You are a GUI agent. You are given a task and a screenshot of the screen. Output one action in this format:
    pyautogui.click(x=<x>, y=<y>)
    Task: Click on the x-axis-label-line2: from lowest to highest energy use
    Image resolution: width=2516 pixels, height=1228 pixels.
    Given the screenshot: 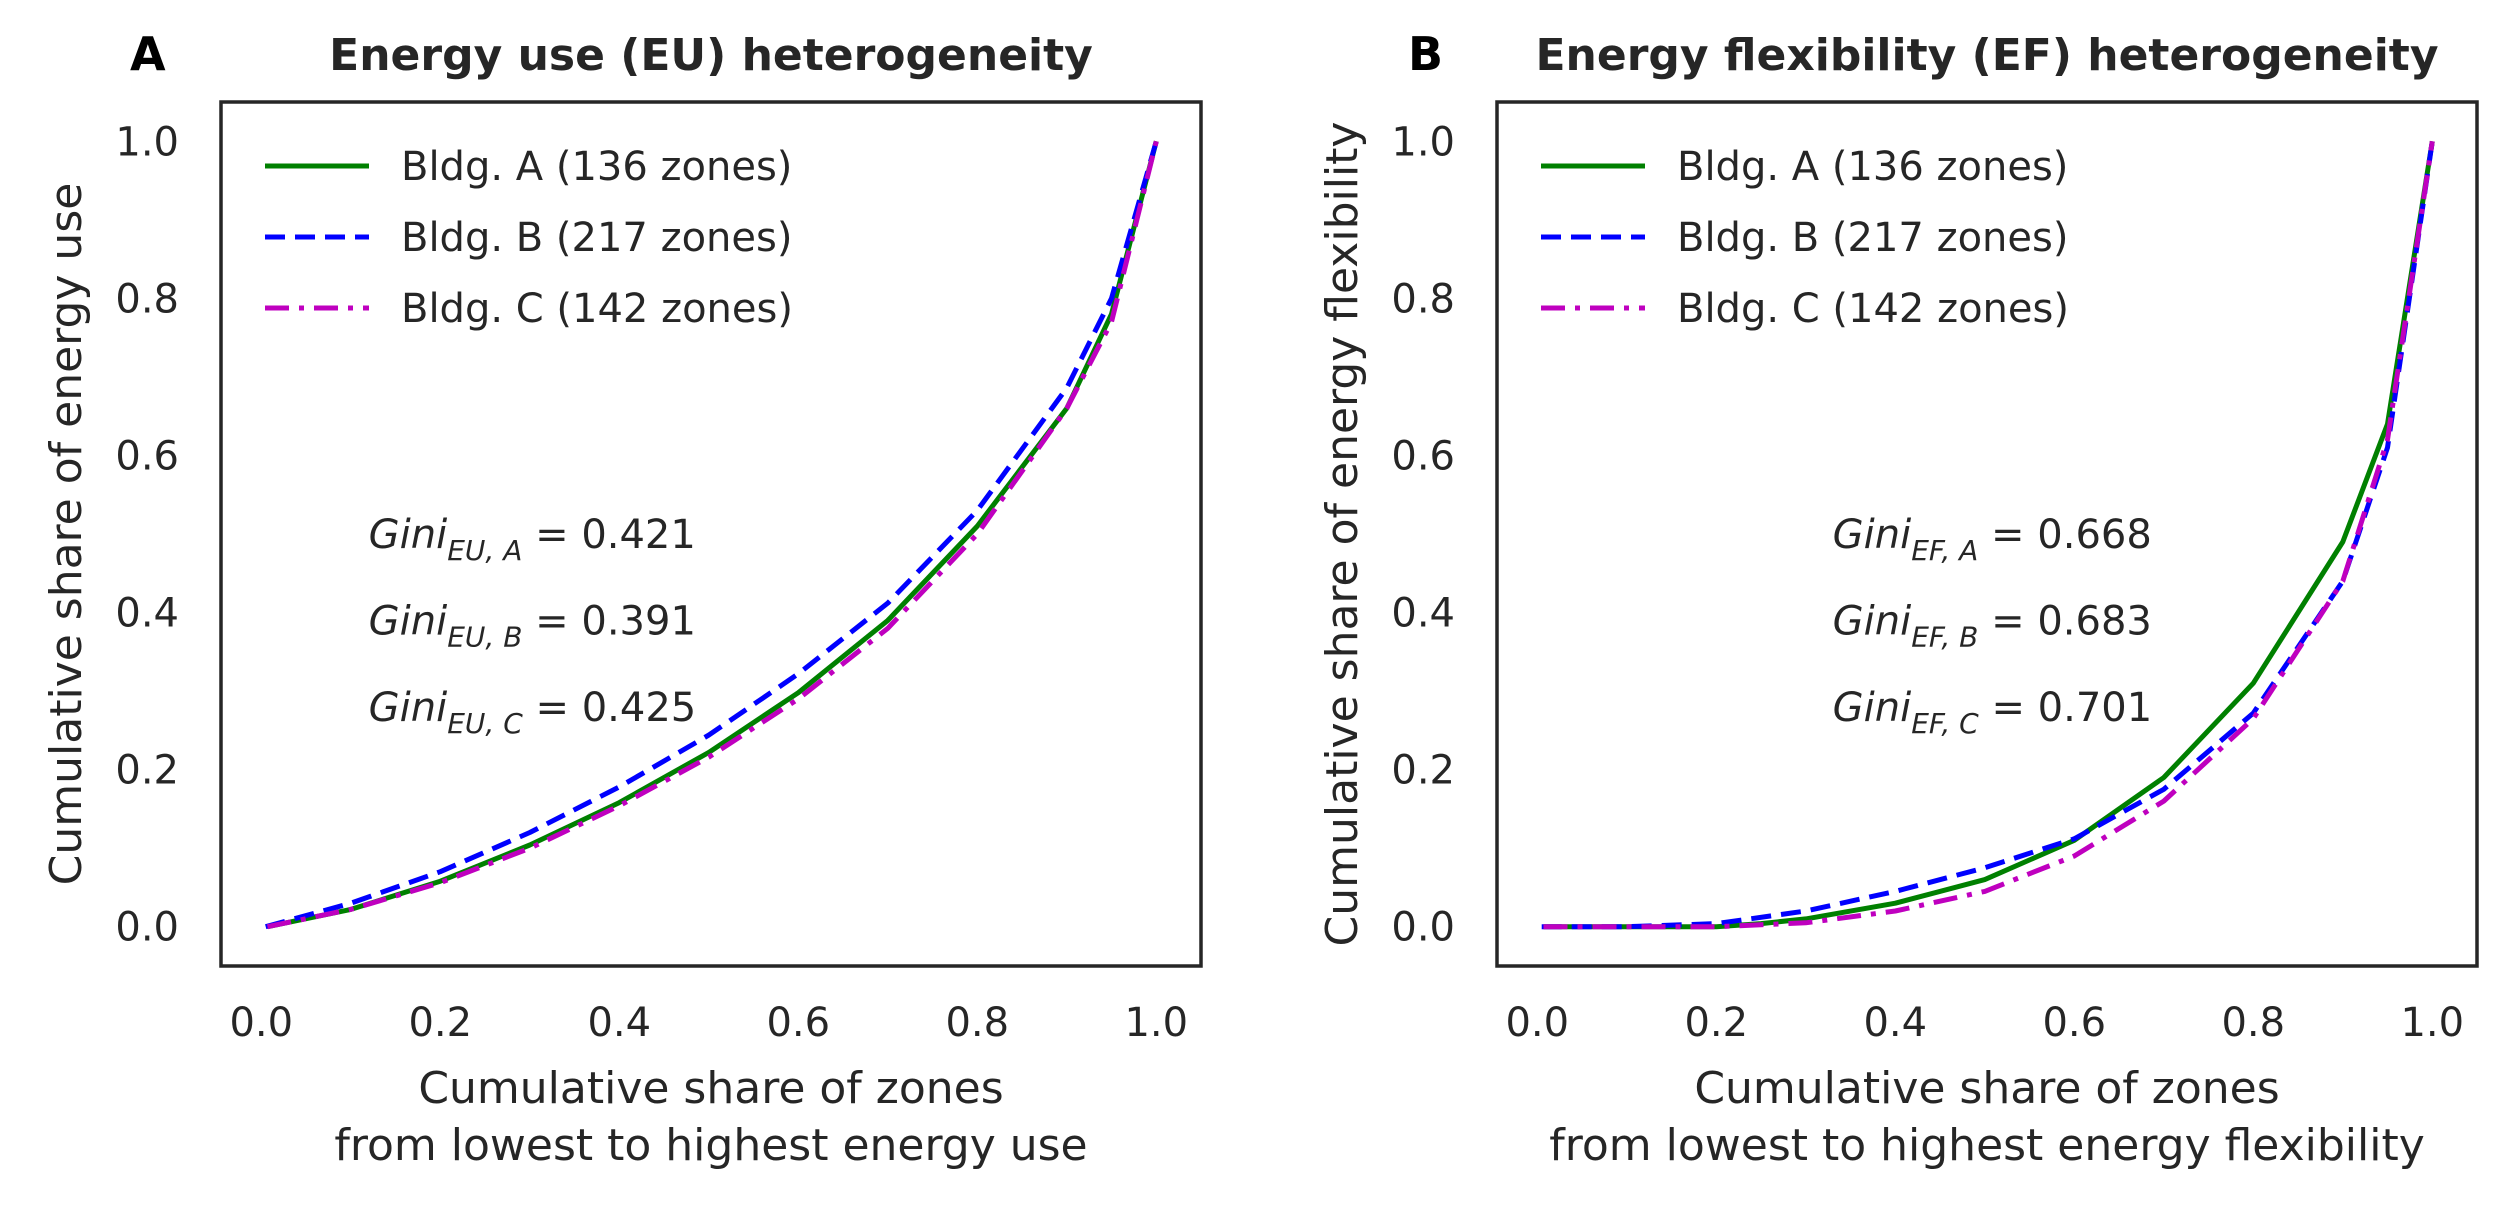 What is the action you would take?
    pyautogui.click(x=710, y=1145)
    